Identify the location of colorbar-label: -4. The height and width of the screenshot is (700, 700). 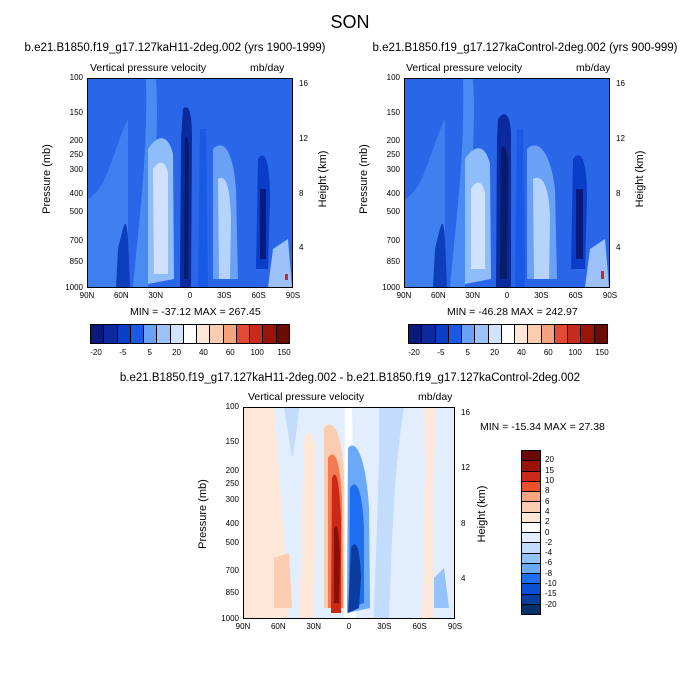
(549, 553).